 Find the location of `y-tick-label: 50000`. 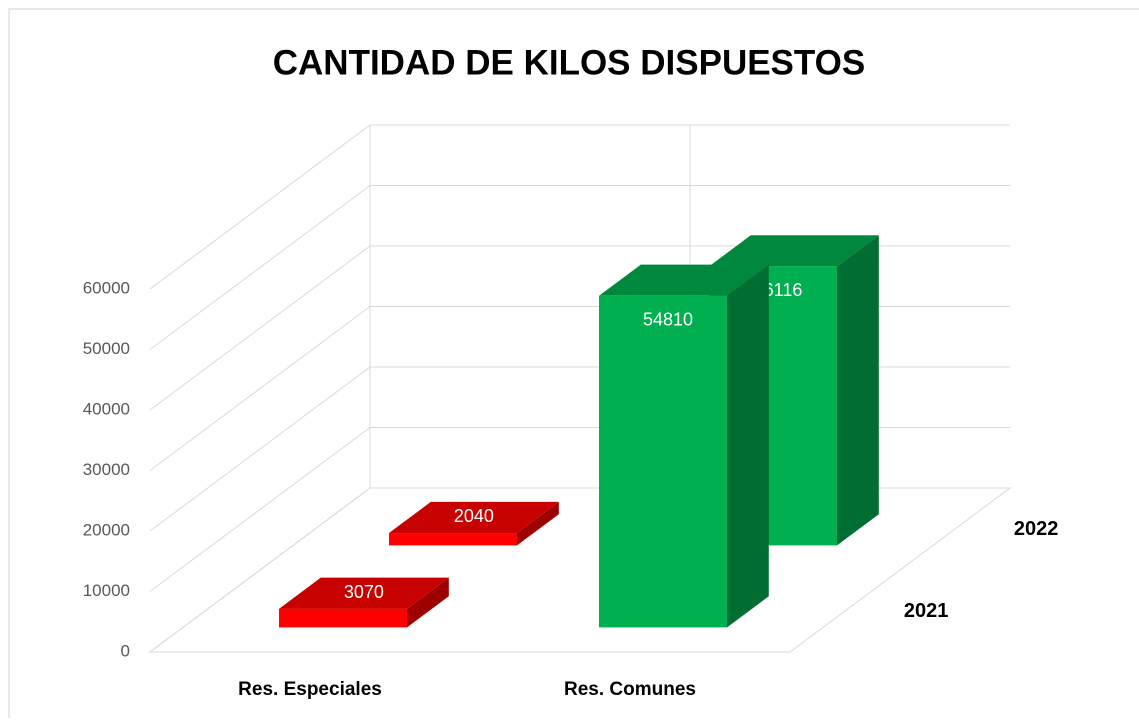

y-tick-label: 50000 is located at coordinates (106, 348).